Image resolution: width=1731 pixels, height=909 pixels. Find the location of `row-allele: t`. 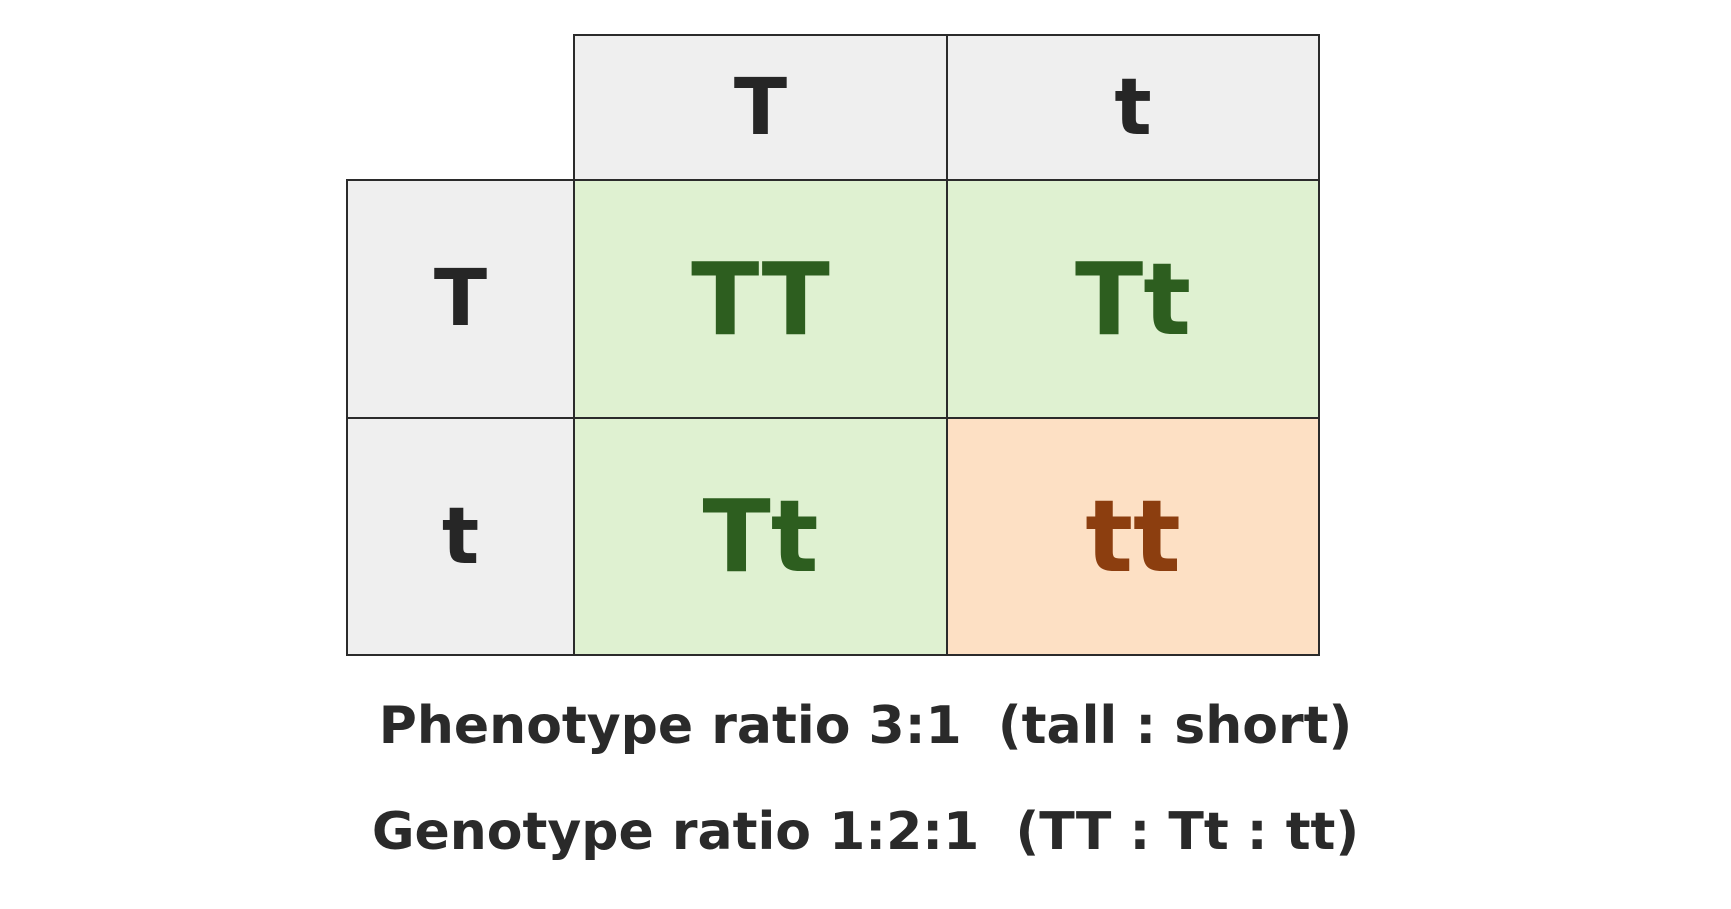

row-allele: t is located at coordinates (460, 536).